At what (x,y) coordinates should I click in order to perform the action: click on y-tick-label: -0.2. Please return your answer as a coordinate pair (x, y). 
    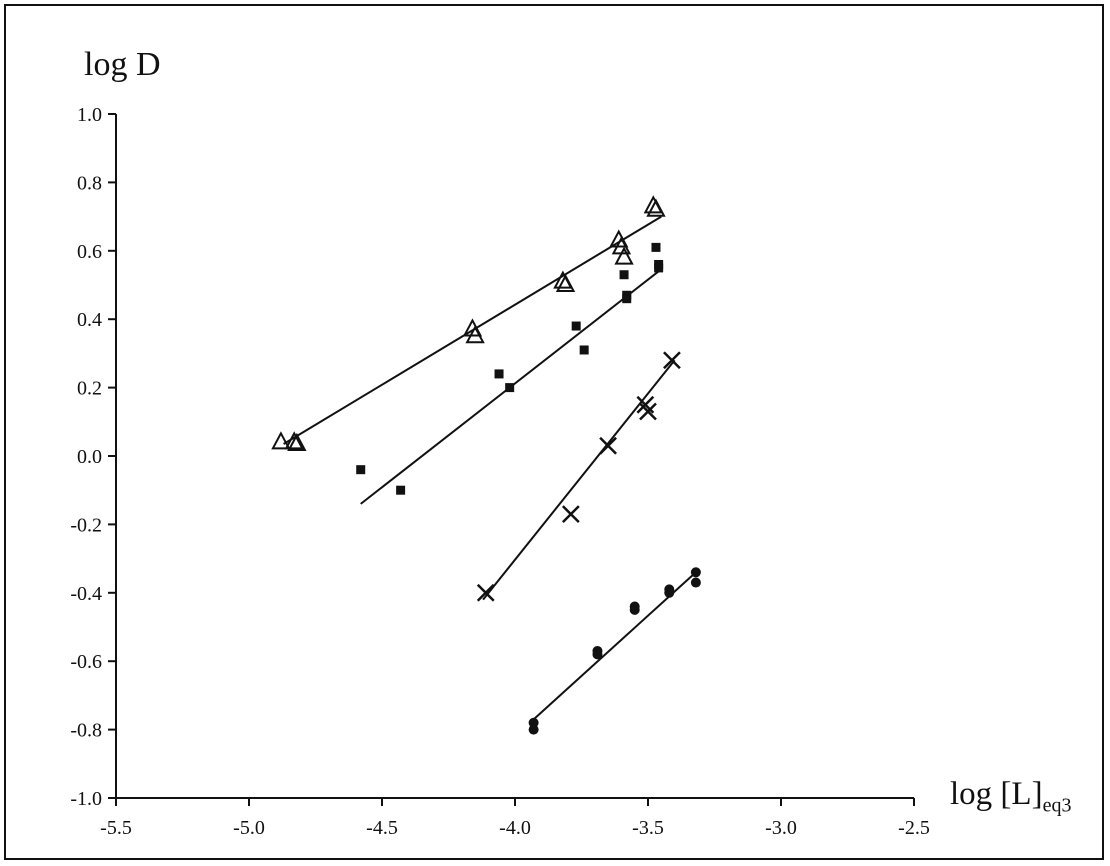
    Looking at the image, I should click on (86, 525).